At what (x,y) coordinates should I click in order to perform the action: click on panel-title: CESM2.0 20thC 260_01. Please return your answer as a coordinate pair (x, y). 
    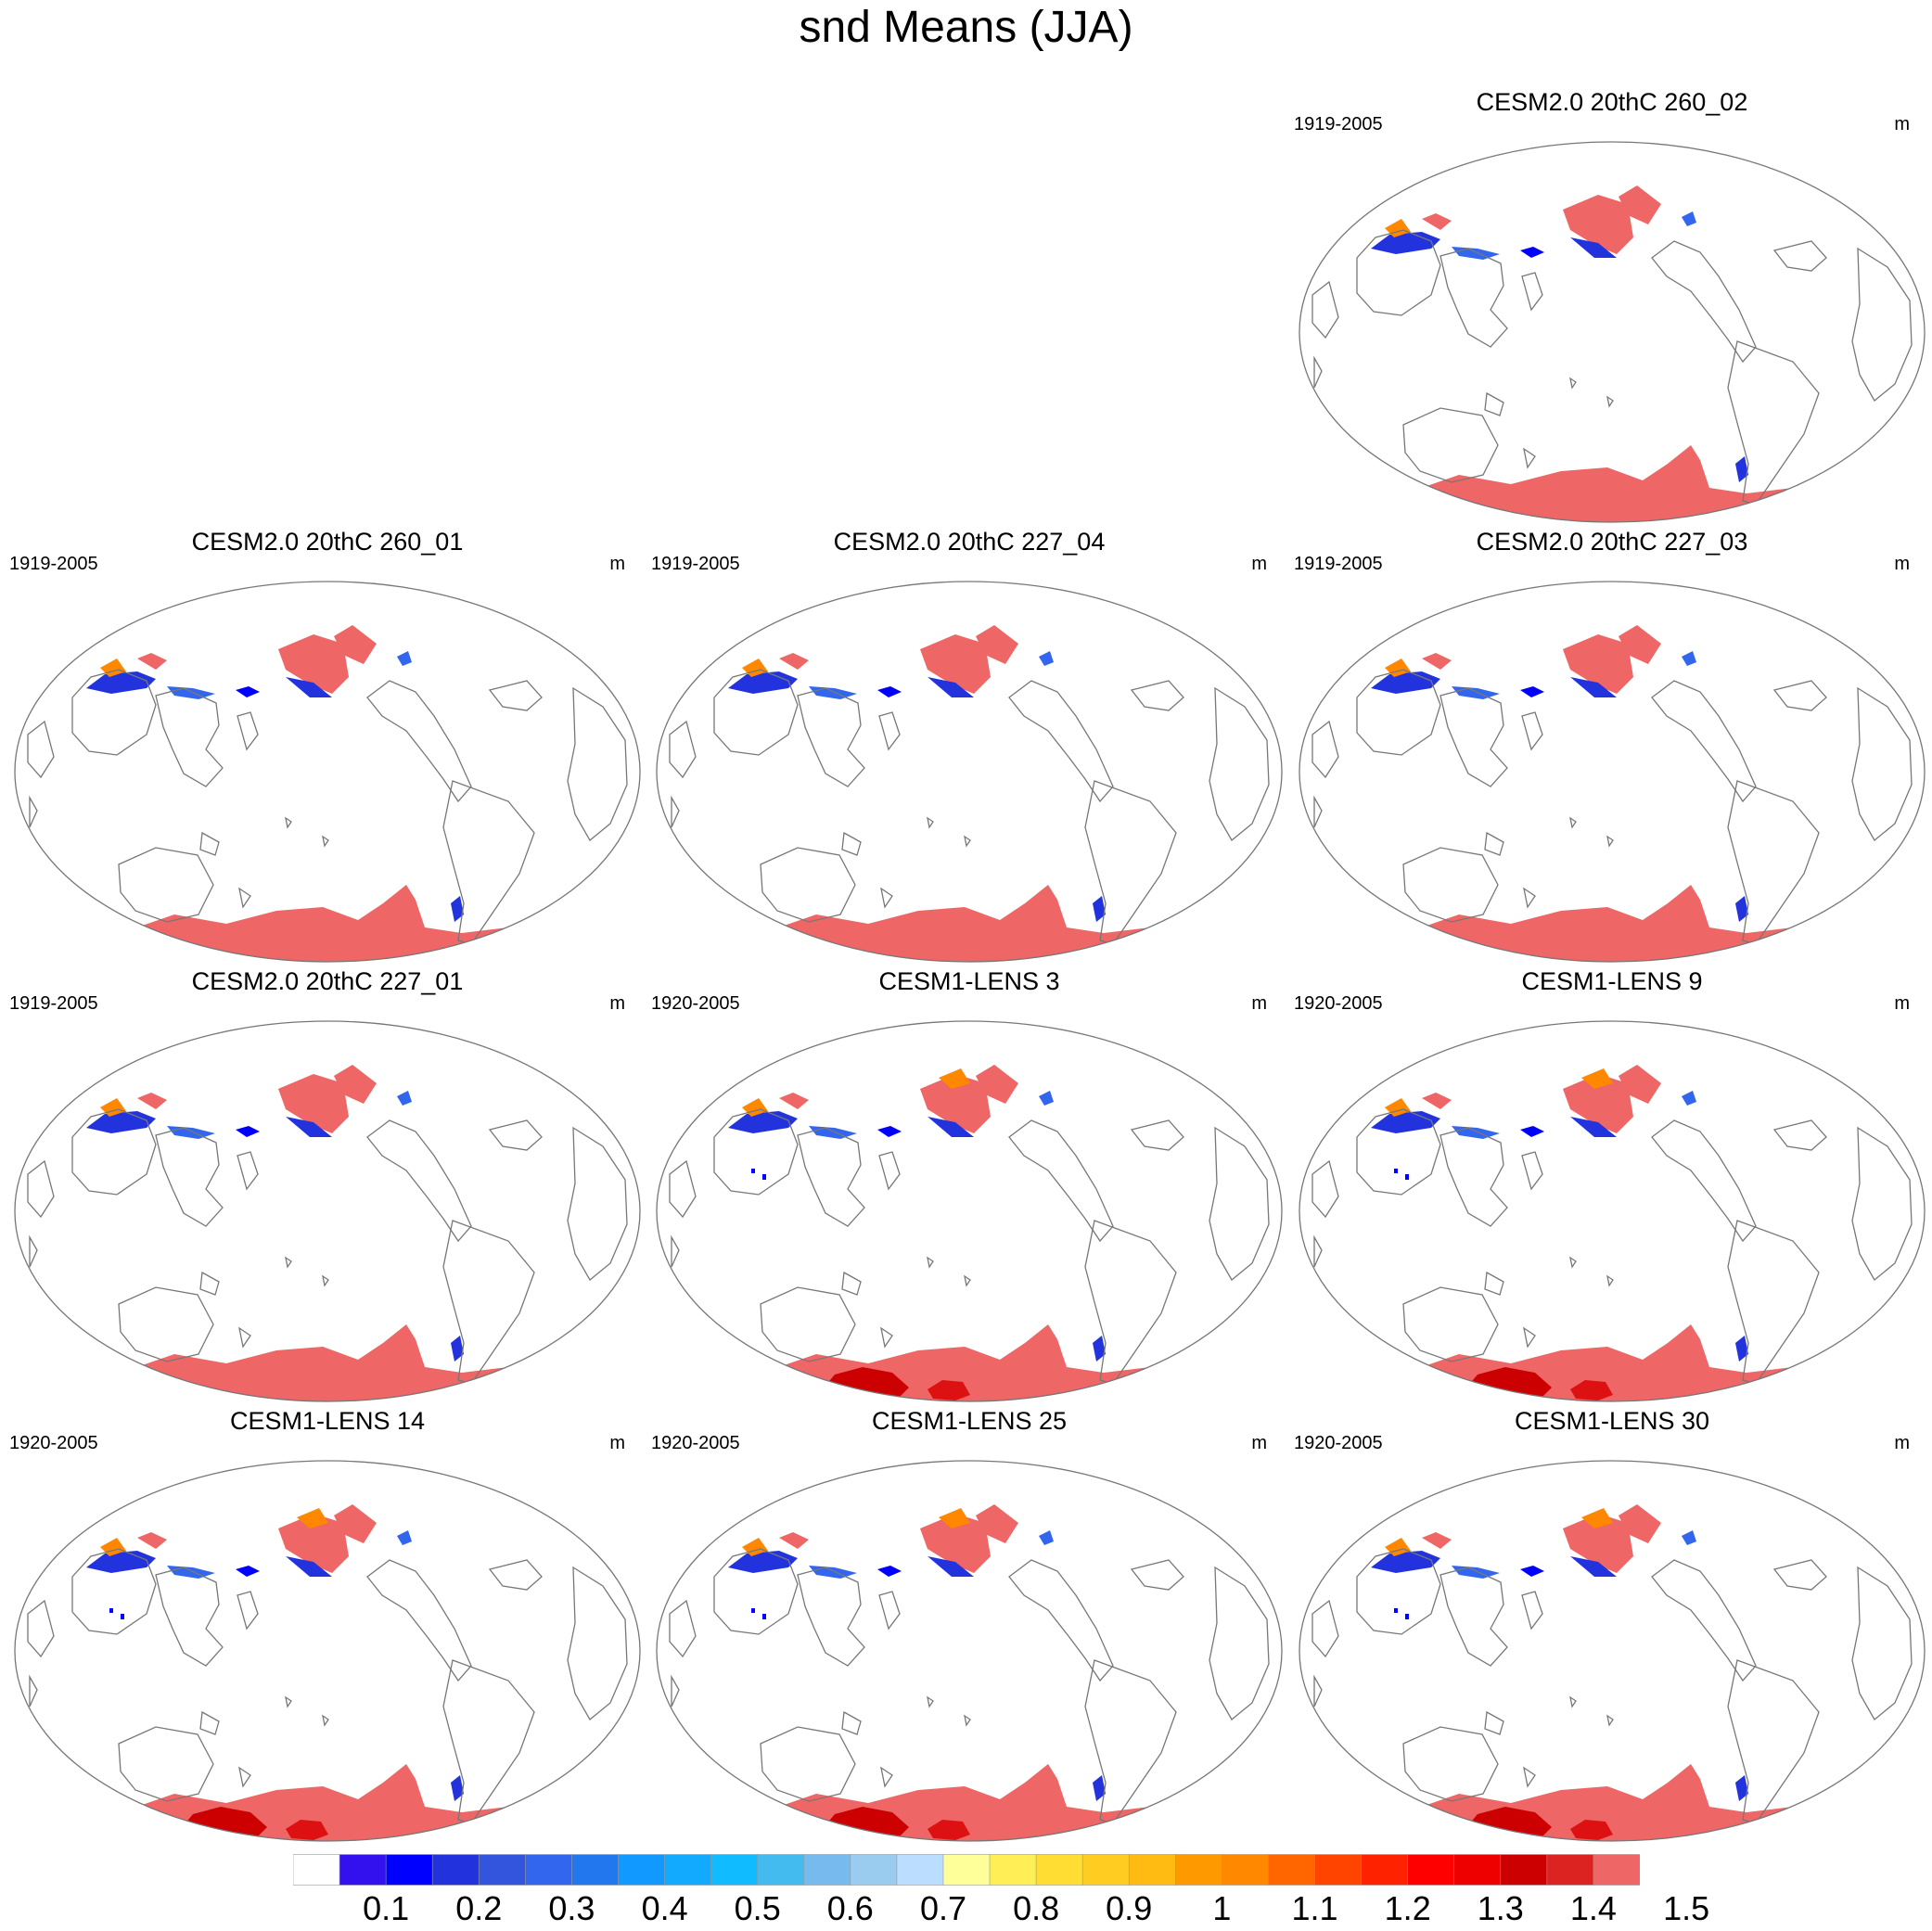
    Looking at the image, I should click on (327, 542).